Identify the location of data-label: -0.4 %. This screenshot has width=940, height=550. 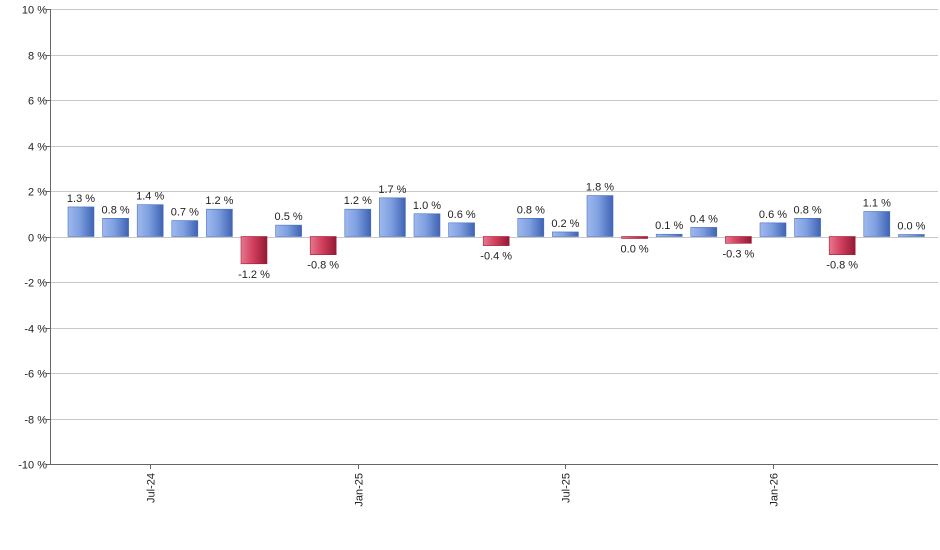
(496, 257).